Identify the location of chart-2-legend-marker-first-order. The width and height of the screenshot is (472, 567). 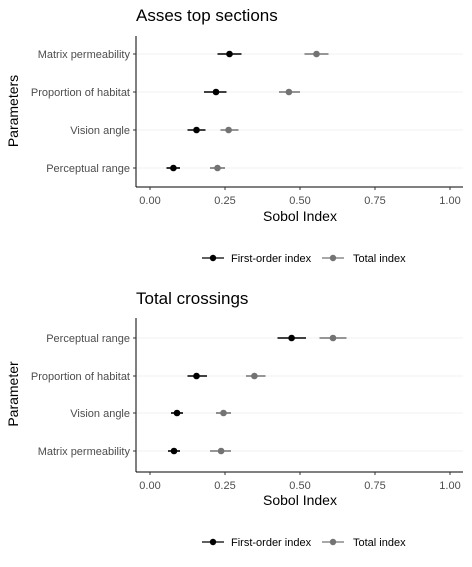
(213, 542).